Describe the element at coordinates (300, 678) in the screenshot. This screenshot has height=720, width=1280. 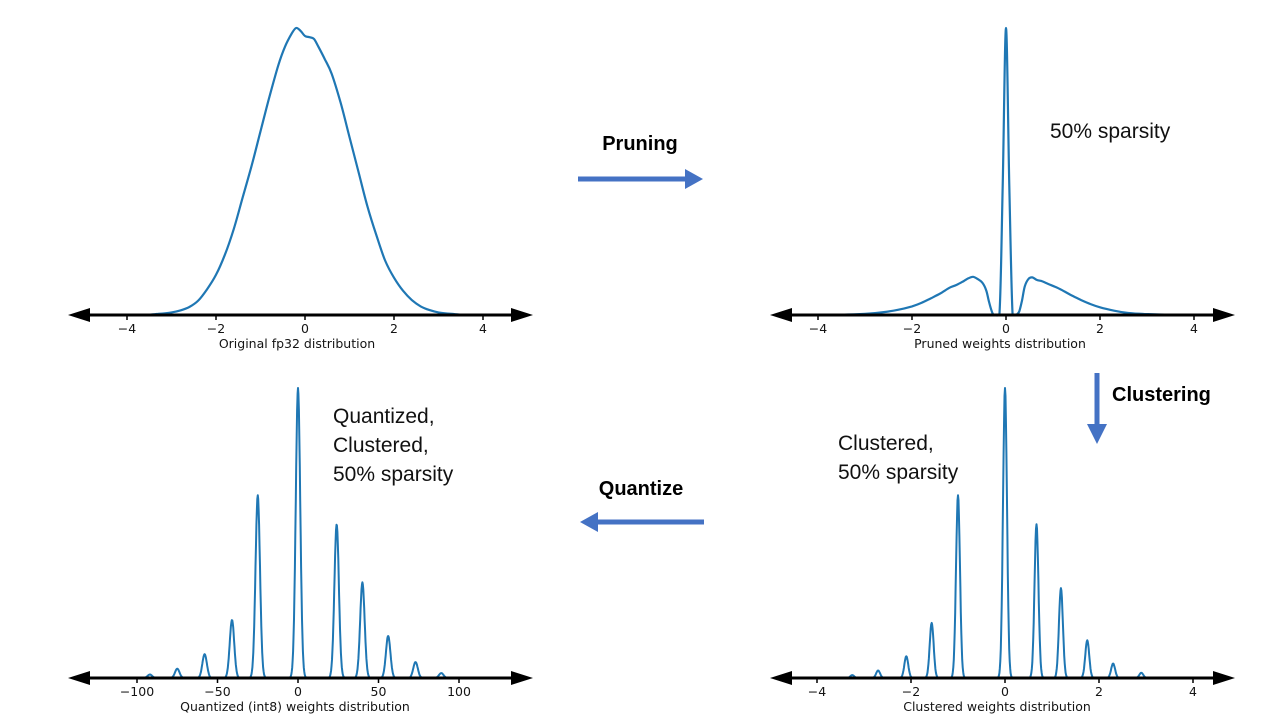
I see `axis-quantized_int8` at that location.